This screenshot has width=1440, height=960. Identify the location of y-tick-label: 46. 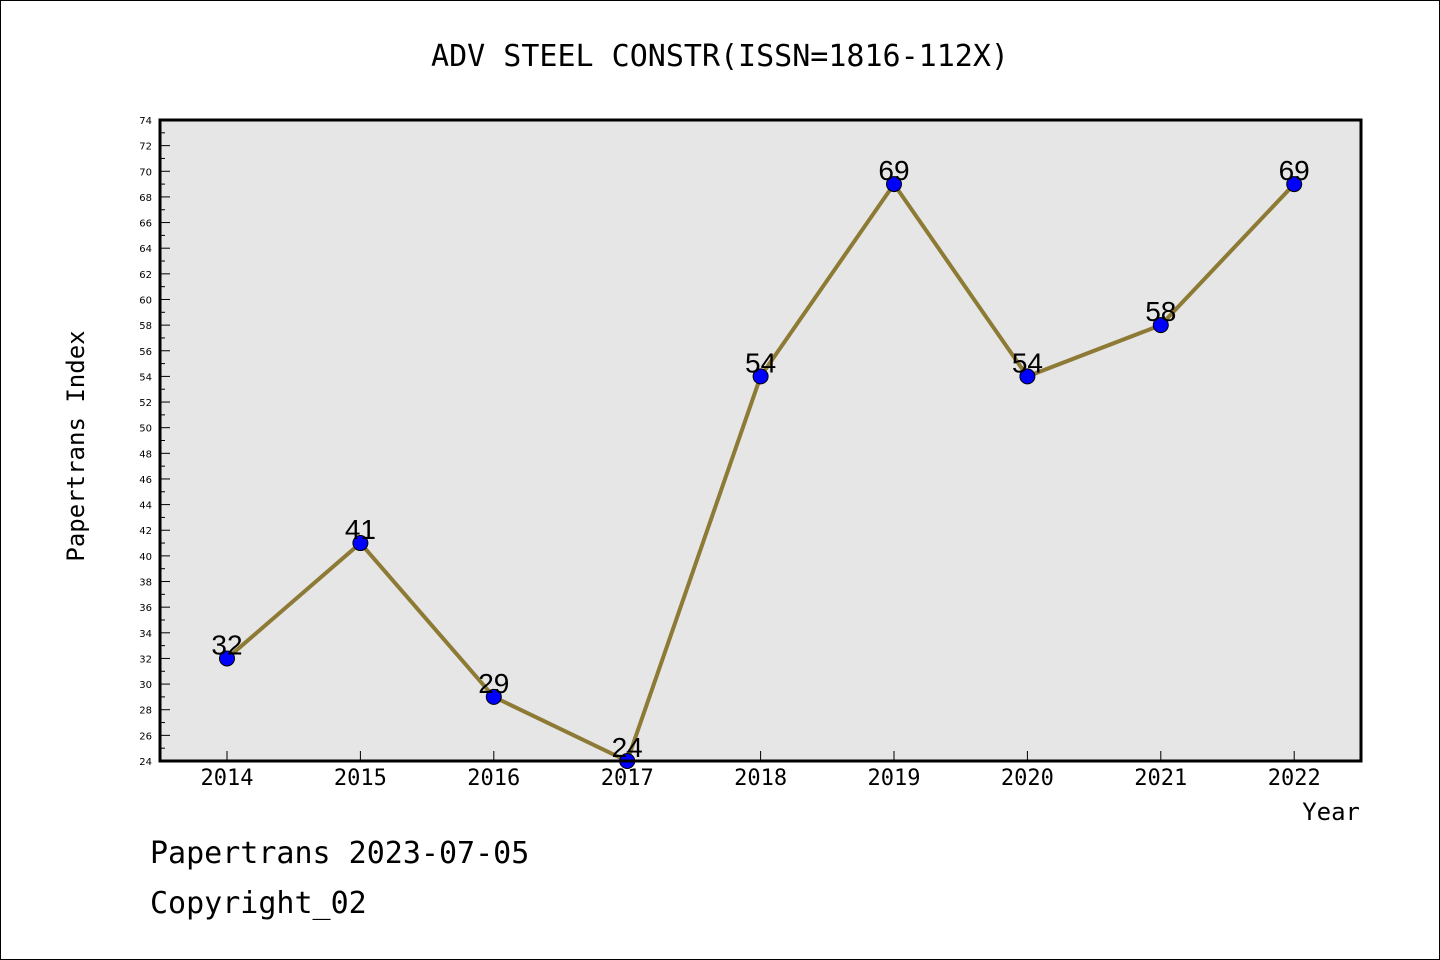
(145, 480).